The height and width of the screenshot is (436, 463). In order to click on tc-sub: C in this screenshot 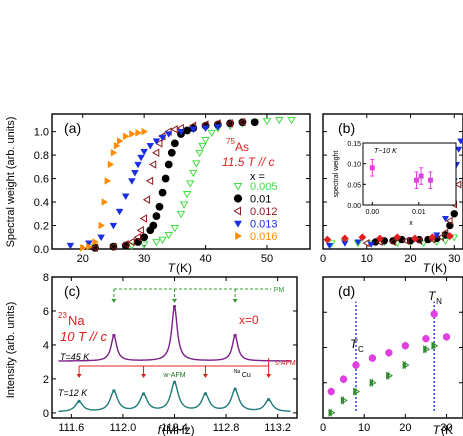, I will do `click(361, 349)`.